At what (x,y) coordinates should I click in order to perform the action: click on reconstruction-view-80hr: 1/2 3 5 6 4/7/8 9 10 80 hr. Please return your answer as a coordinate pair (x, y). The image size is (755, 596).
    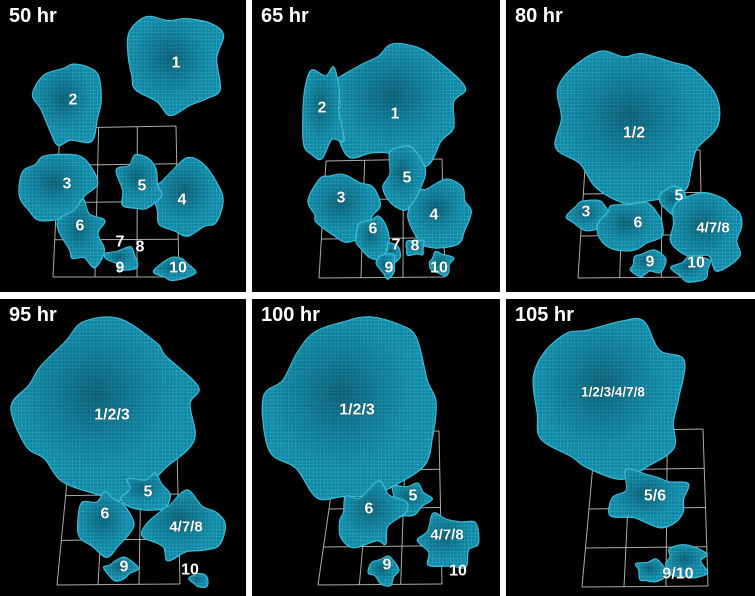
    Looking at the image, I should click on (629, 144).